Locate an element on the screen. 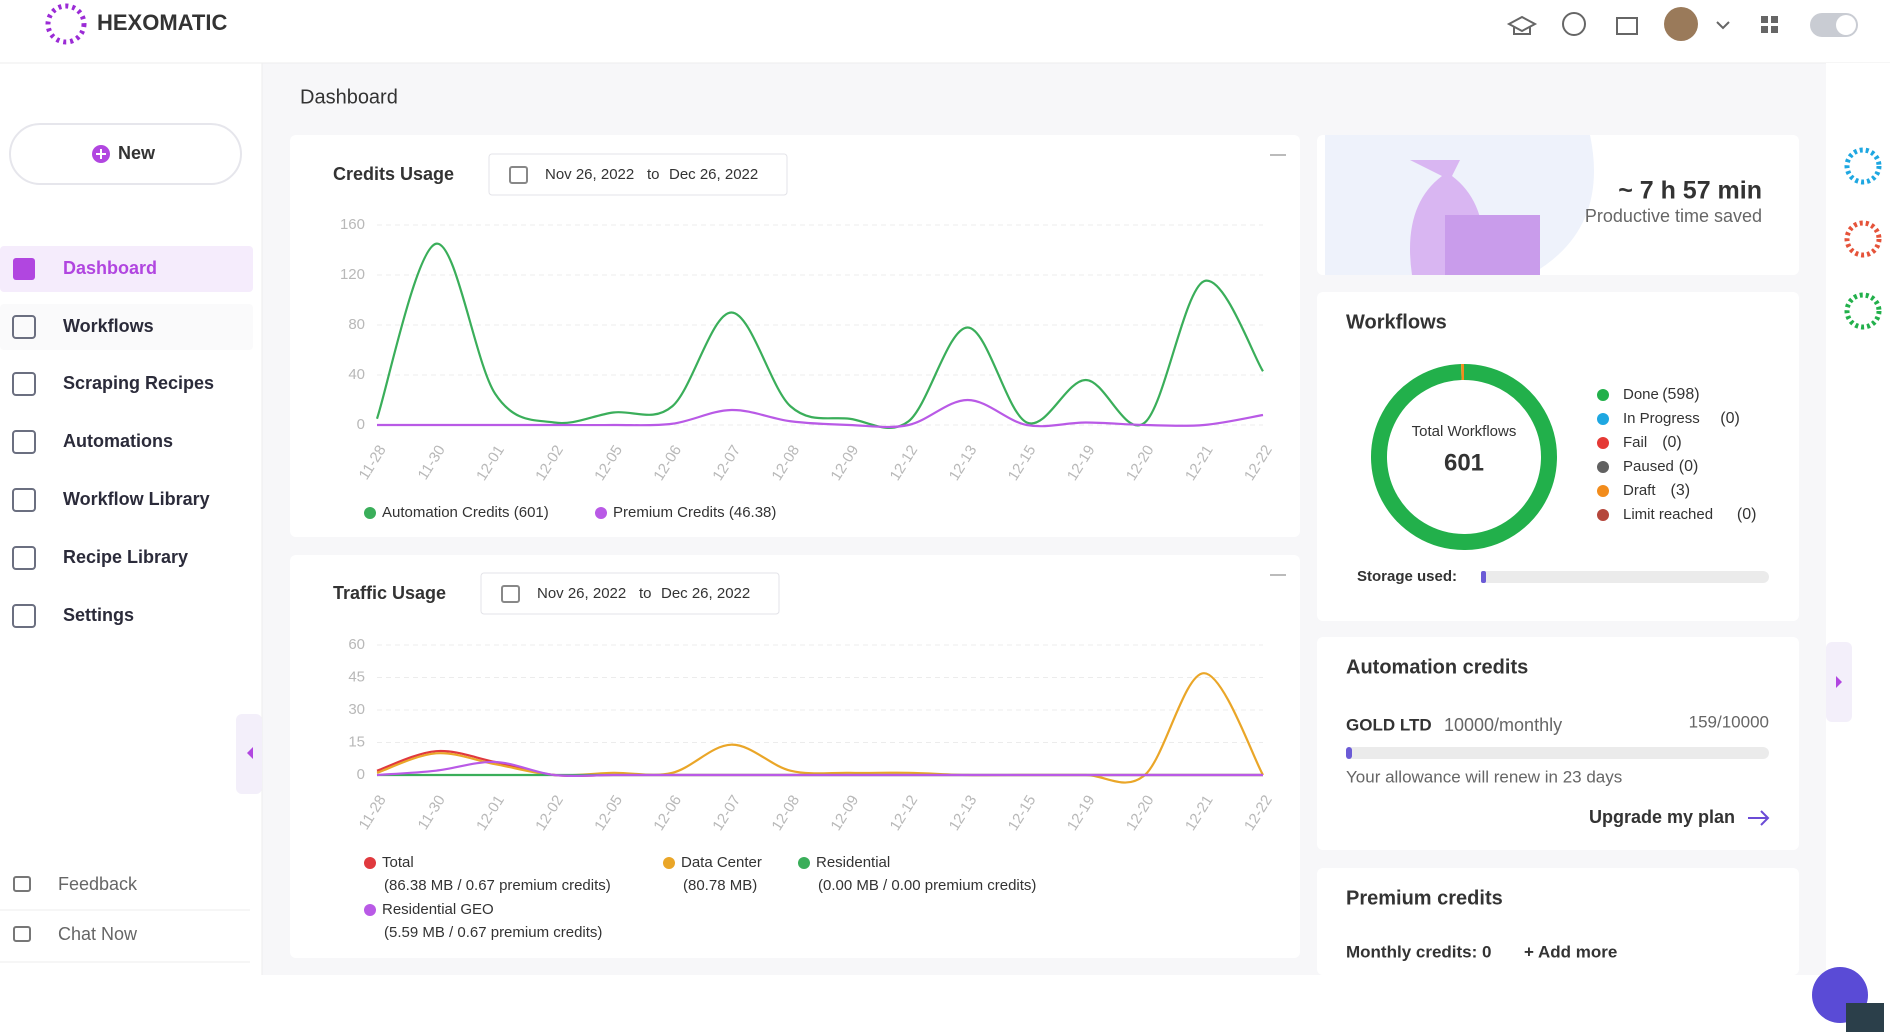 This screenshot has width=1890, height=1032. series-line is located at coordinates (819, 769).